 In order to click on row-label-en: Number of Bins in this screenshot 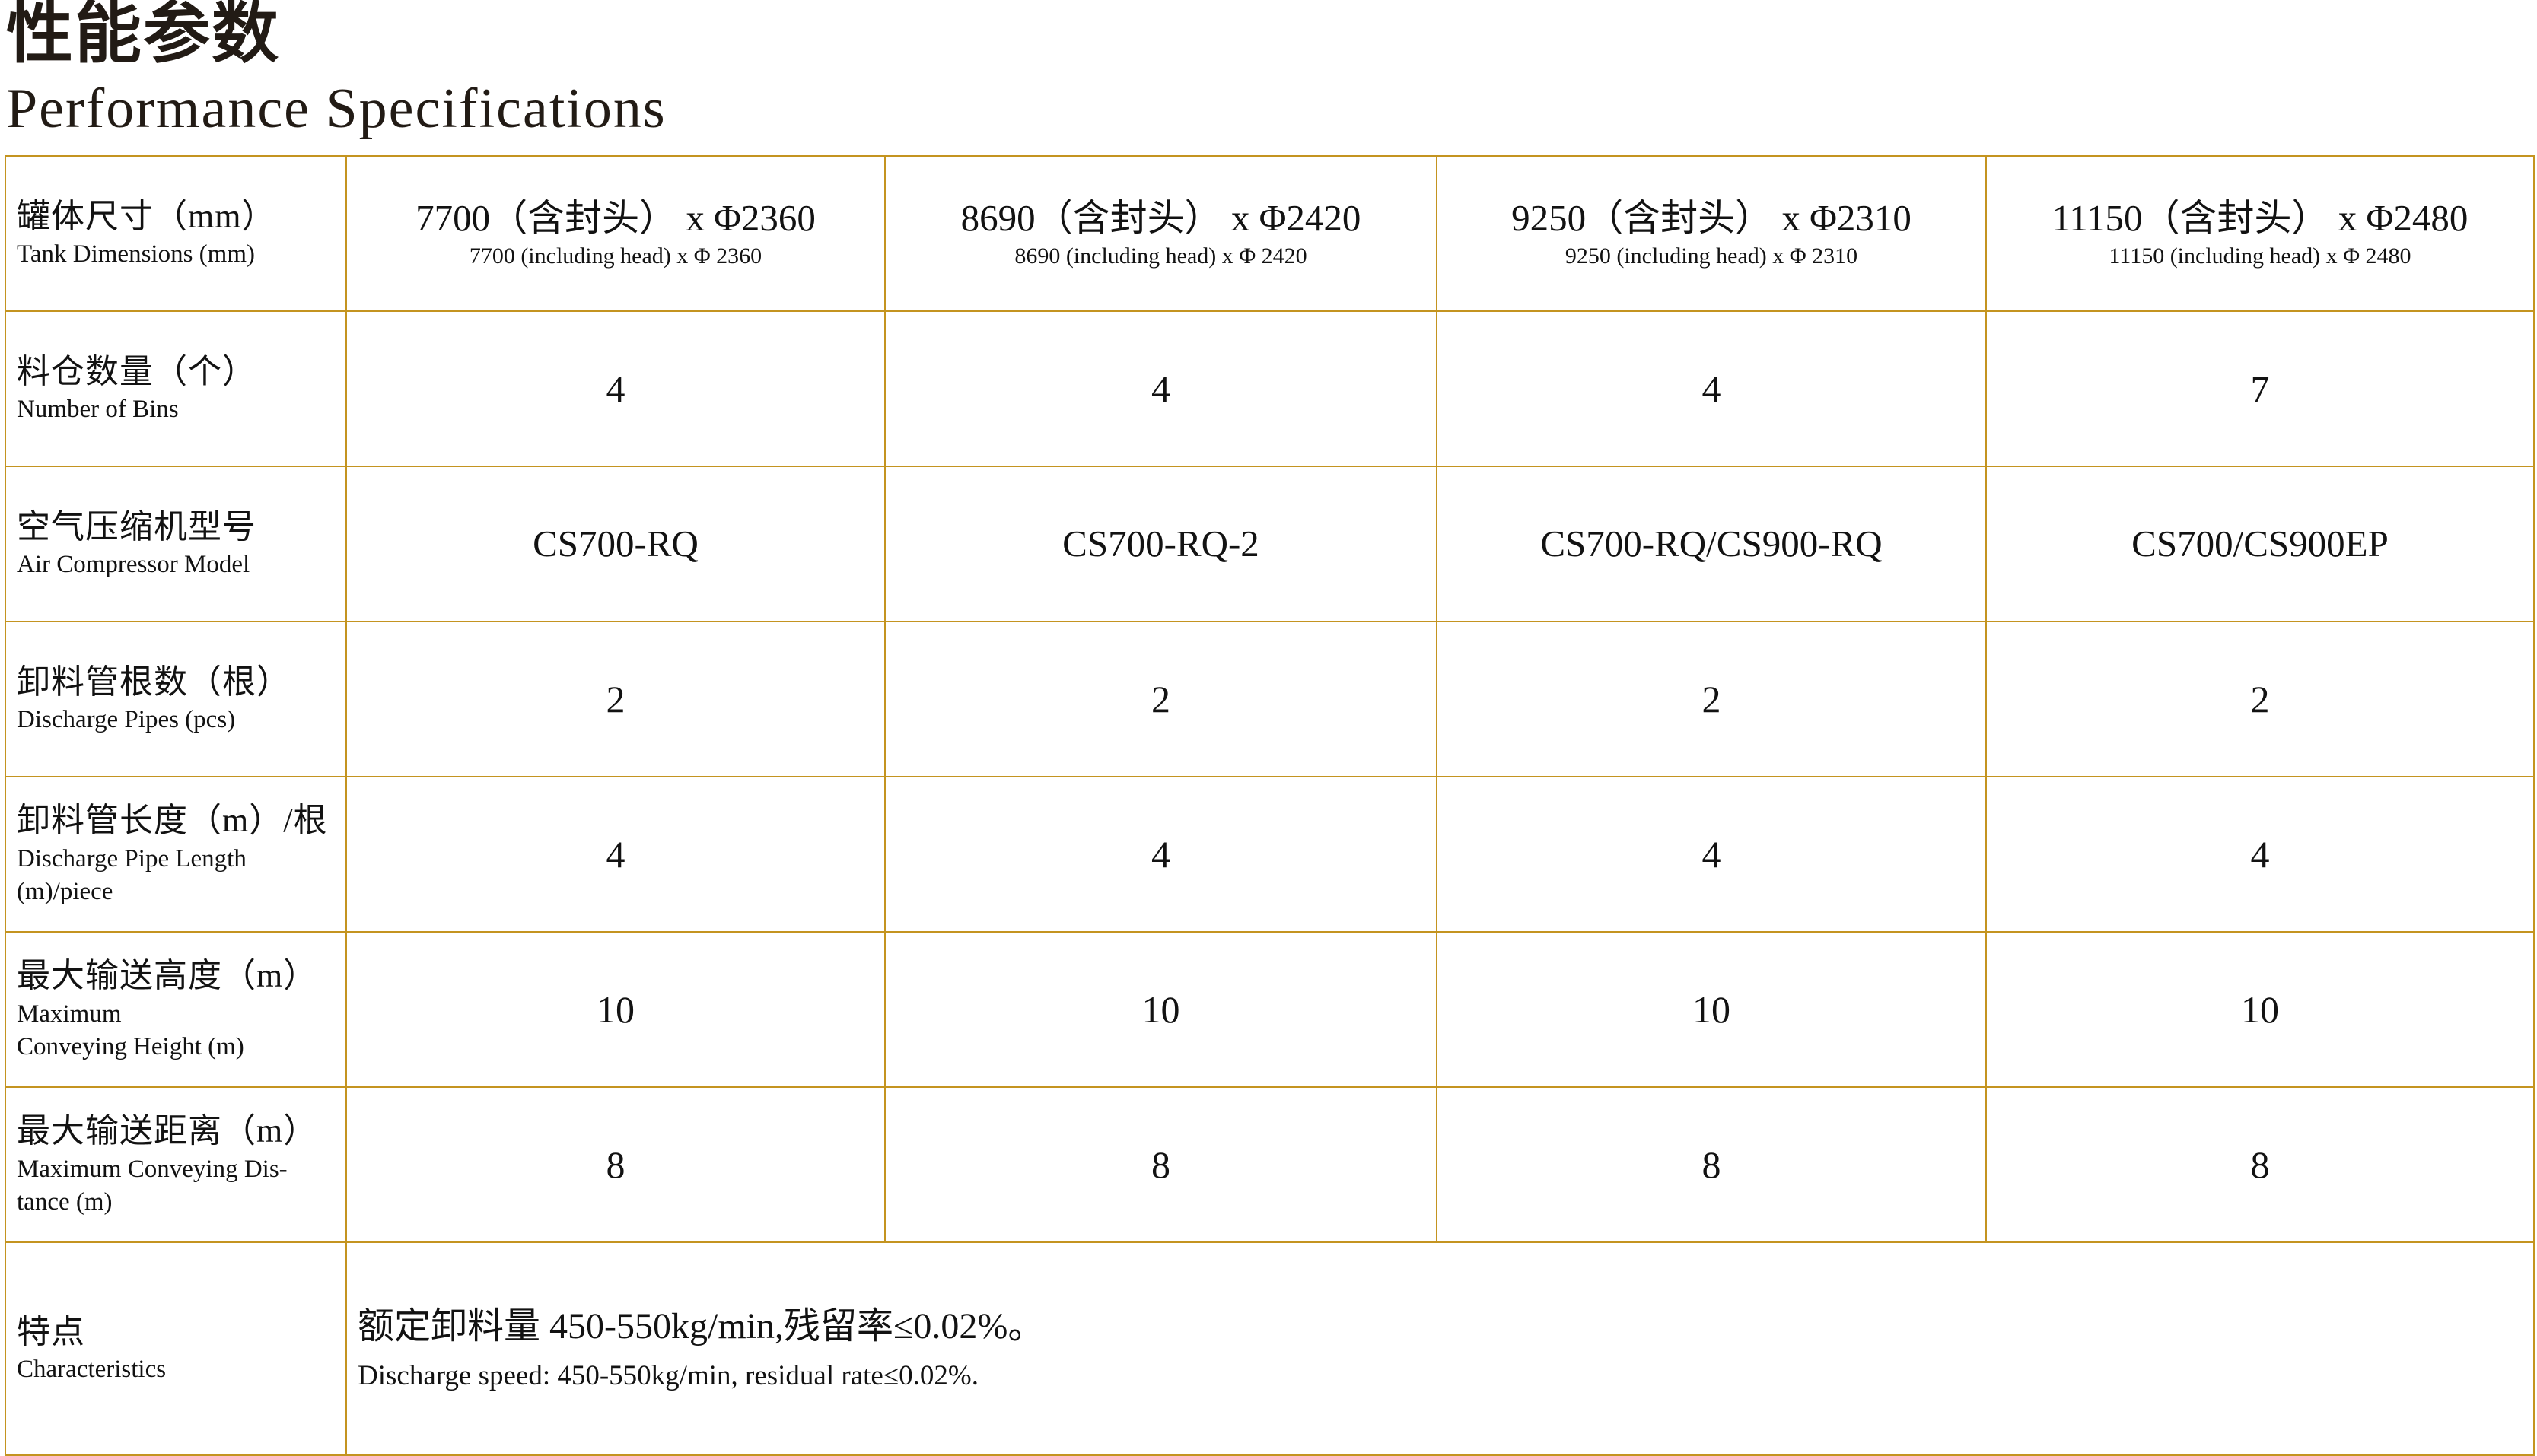, I will do `click(98, 410)`.